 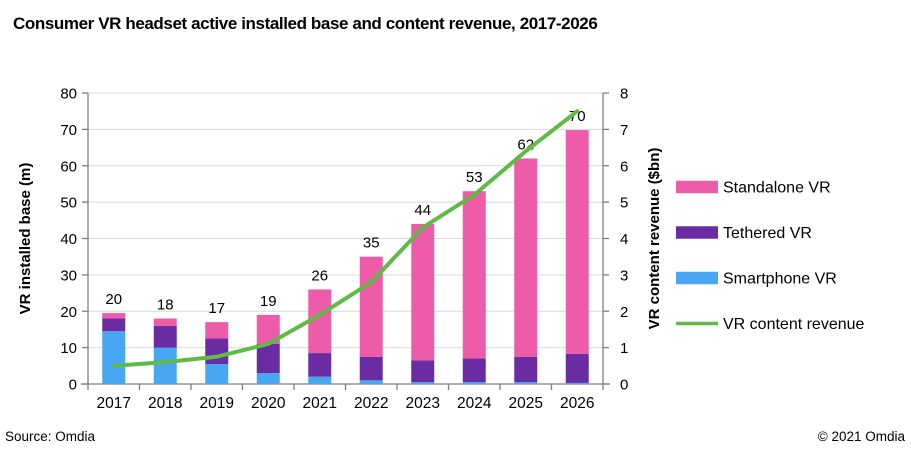 What do you see at coordinates (422, 210) in the screenshot?
I see `bar-total-label: 44` at bounding box center [422, 210].